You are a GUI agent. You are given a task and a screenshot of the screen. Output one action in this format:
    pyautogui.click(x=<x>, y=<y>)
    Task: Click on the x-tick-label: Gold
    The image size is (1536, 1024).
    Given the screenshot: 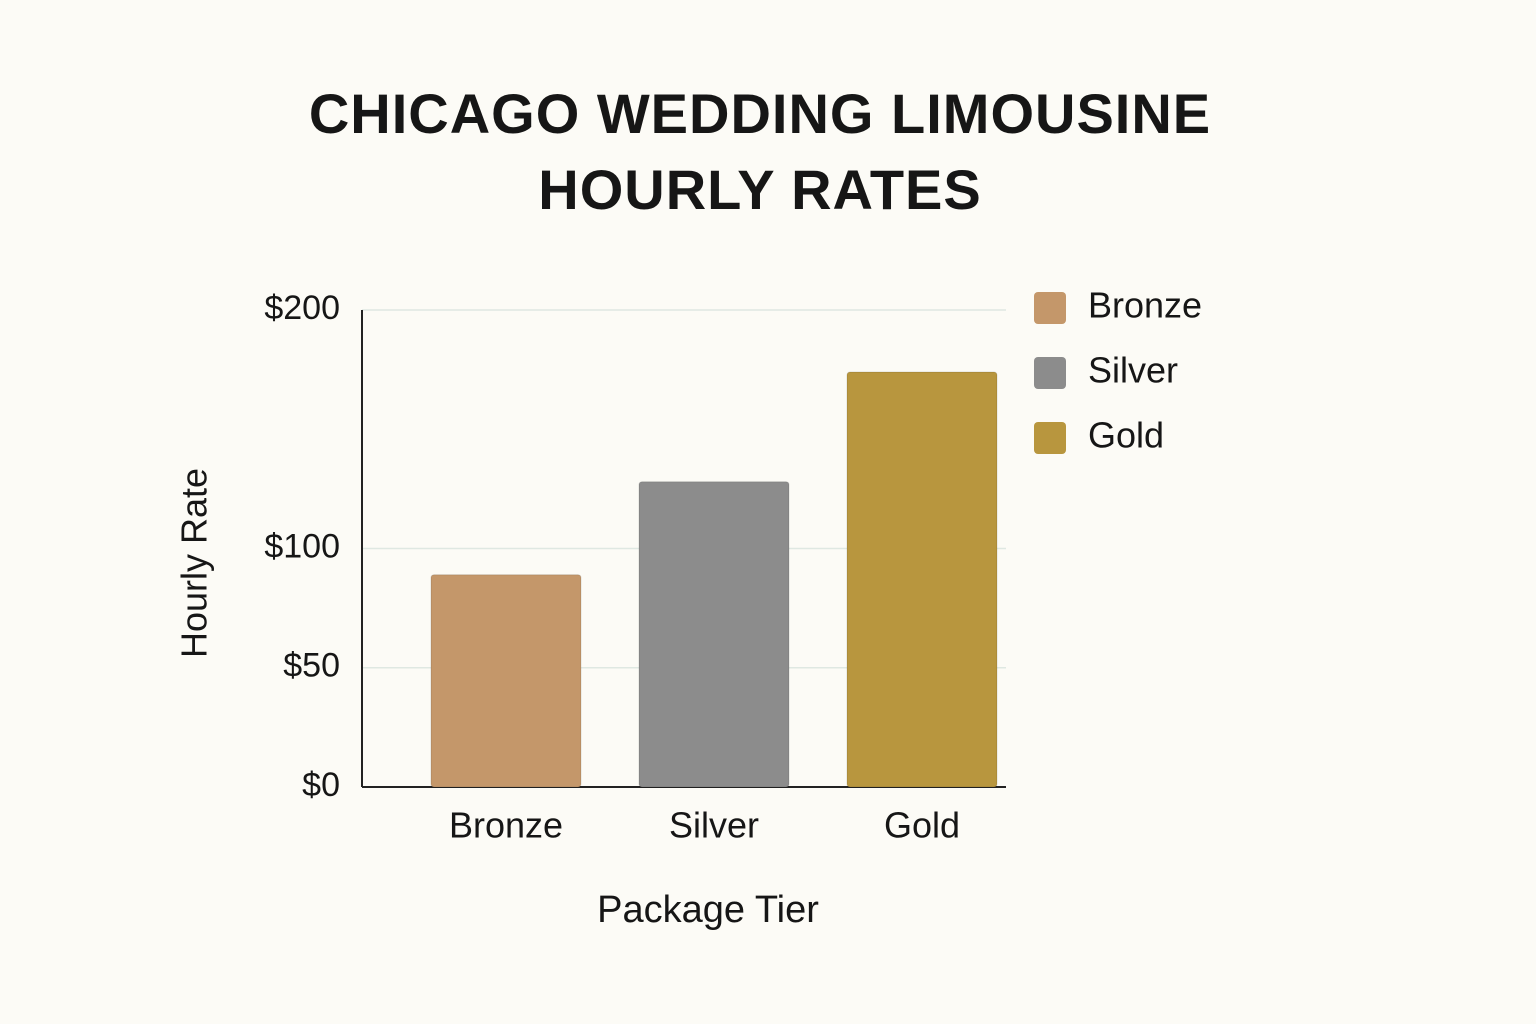 What is the action you would take?
    pyautogui.click(x=922, y=825)
    